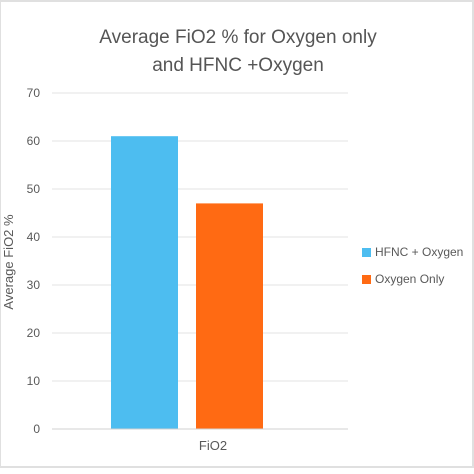 The width and height of the screenshot is (474, 474). Describe the element at coordinates (34, 93) in the screenshot. I see `y-tick-label: 70` at that location.